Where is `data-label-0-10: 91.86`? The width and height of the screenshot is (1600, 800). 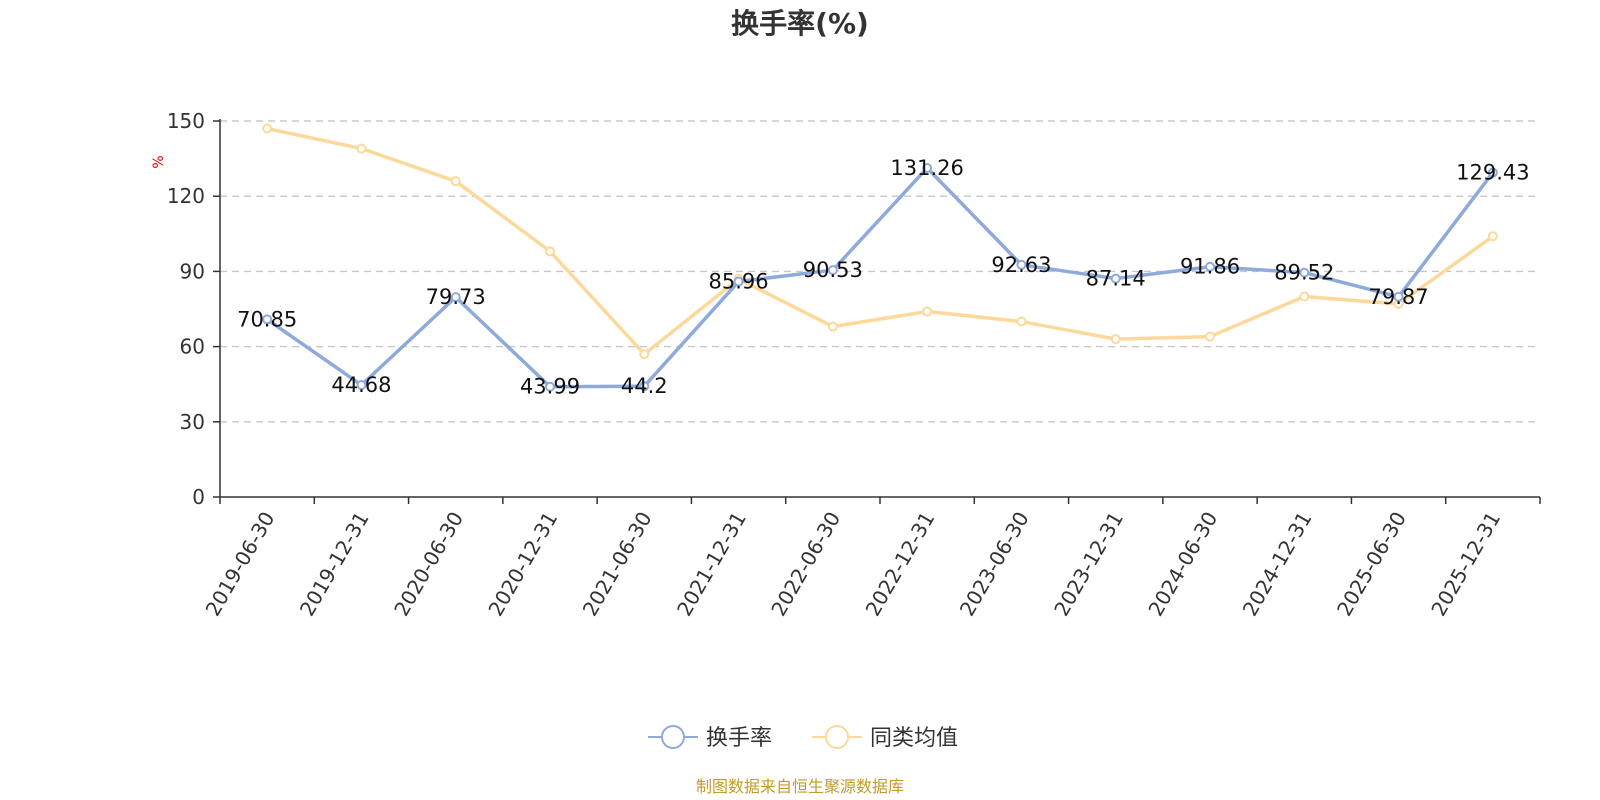 data-label-0-10: 91.86 is located at coordinates (1210, 267).